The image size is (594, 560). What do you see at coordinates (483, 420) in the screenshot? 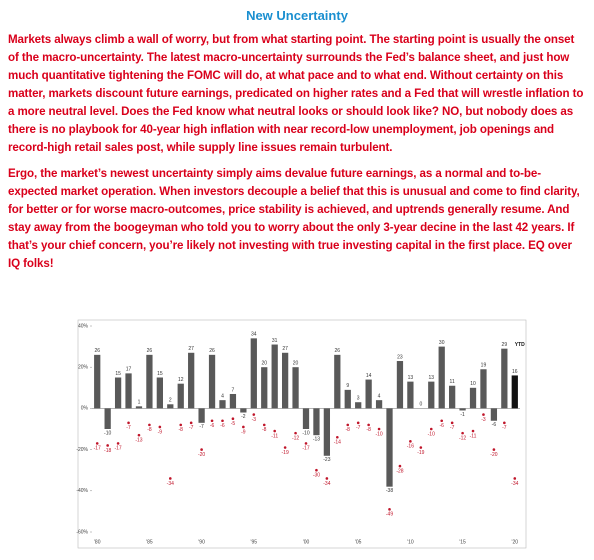
I see `decline-label: -3` at bounding box center [483, 420].